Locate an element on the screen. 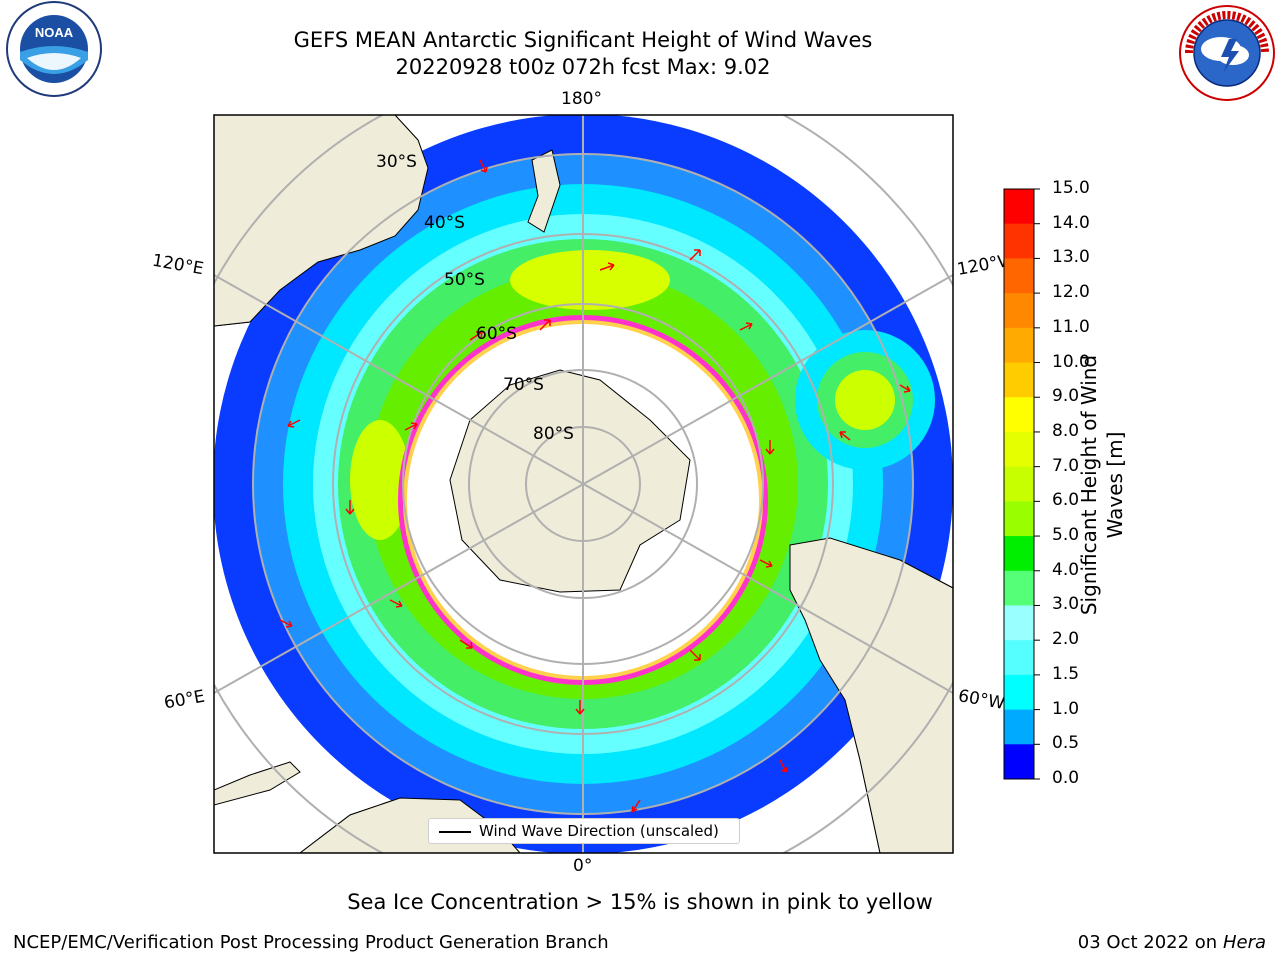 The height and width of the screenshot is (960, 1280). chart-subtitle: 20220928 t00z 072h fcst Max: 9.02 is located at coordinates (583, 67).